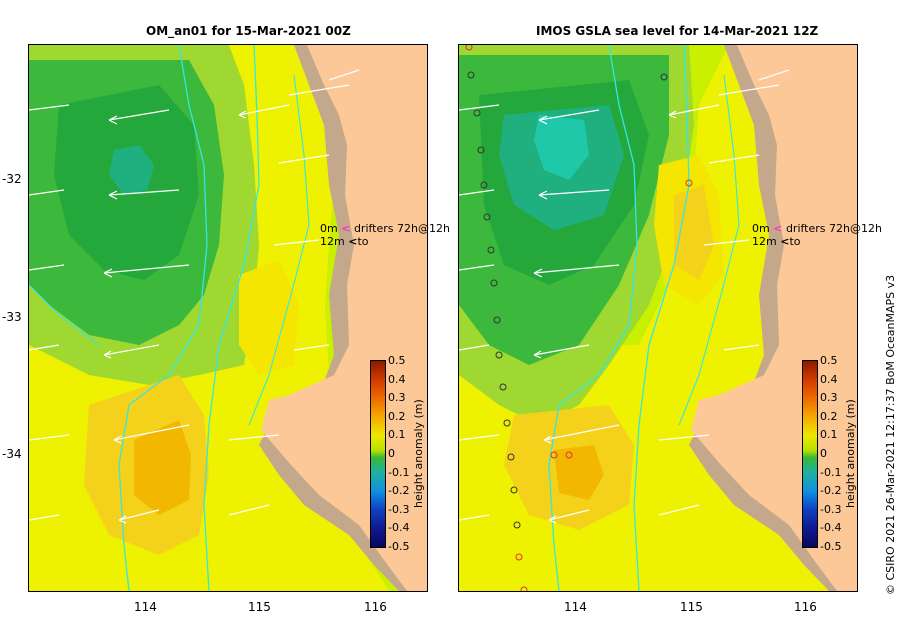 This screenshot has height=630, width=900. Describe the element at coordinates (850, 453) in the screenshot. I see `colorbar-title-right: height anomaly (m)` at that location.